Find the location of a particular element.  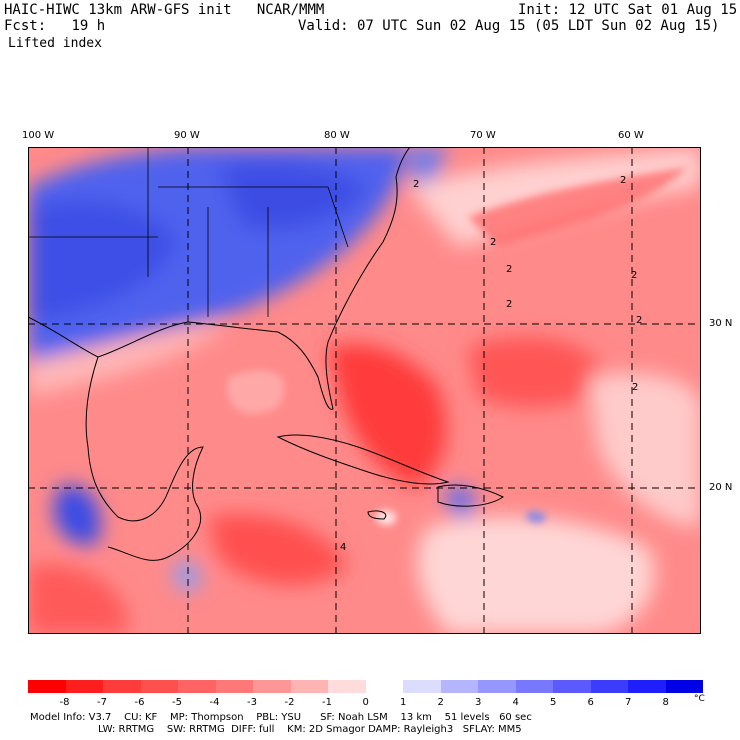

colorbar-tick-label: 6 is located at coordinates (590, 702).